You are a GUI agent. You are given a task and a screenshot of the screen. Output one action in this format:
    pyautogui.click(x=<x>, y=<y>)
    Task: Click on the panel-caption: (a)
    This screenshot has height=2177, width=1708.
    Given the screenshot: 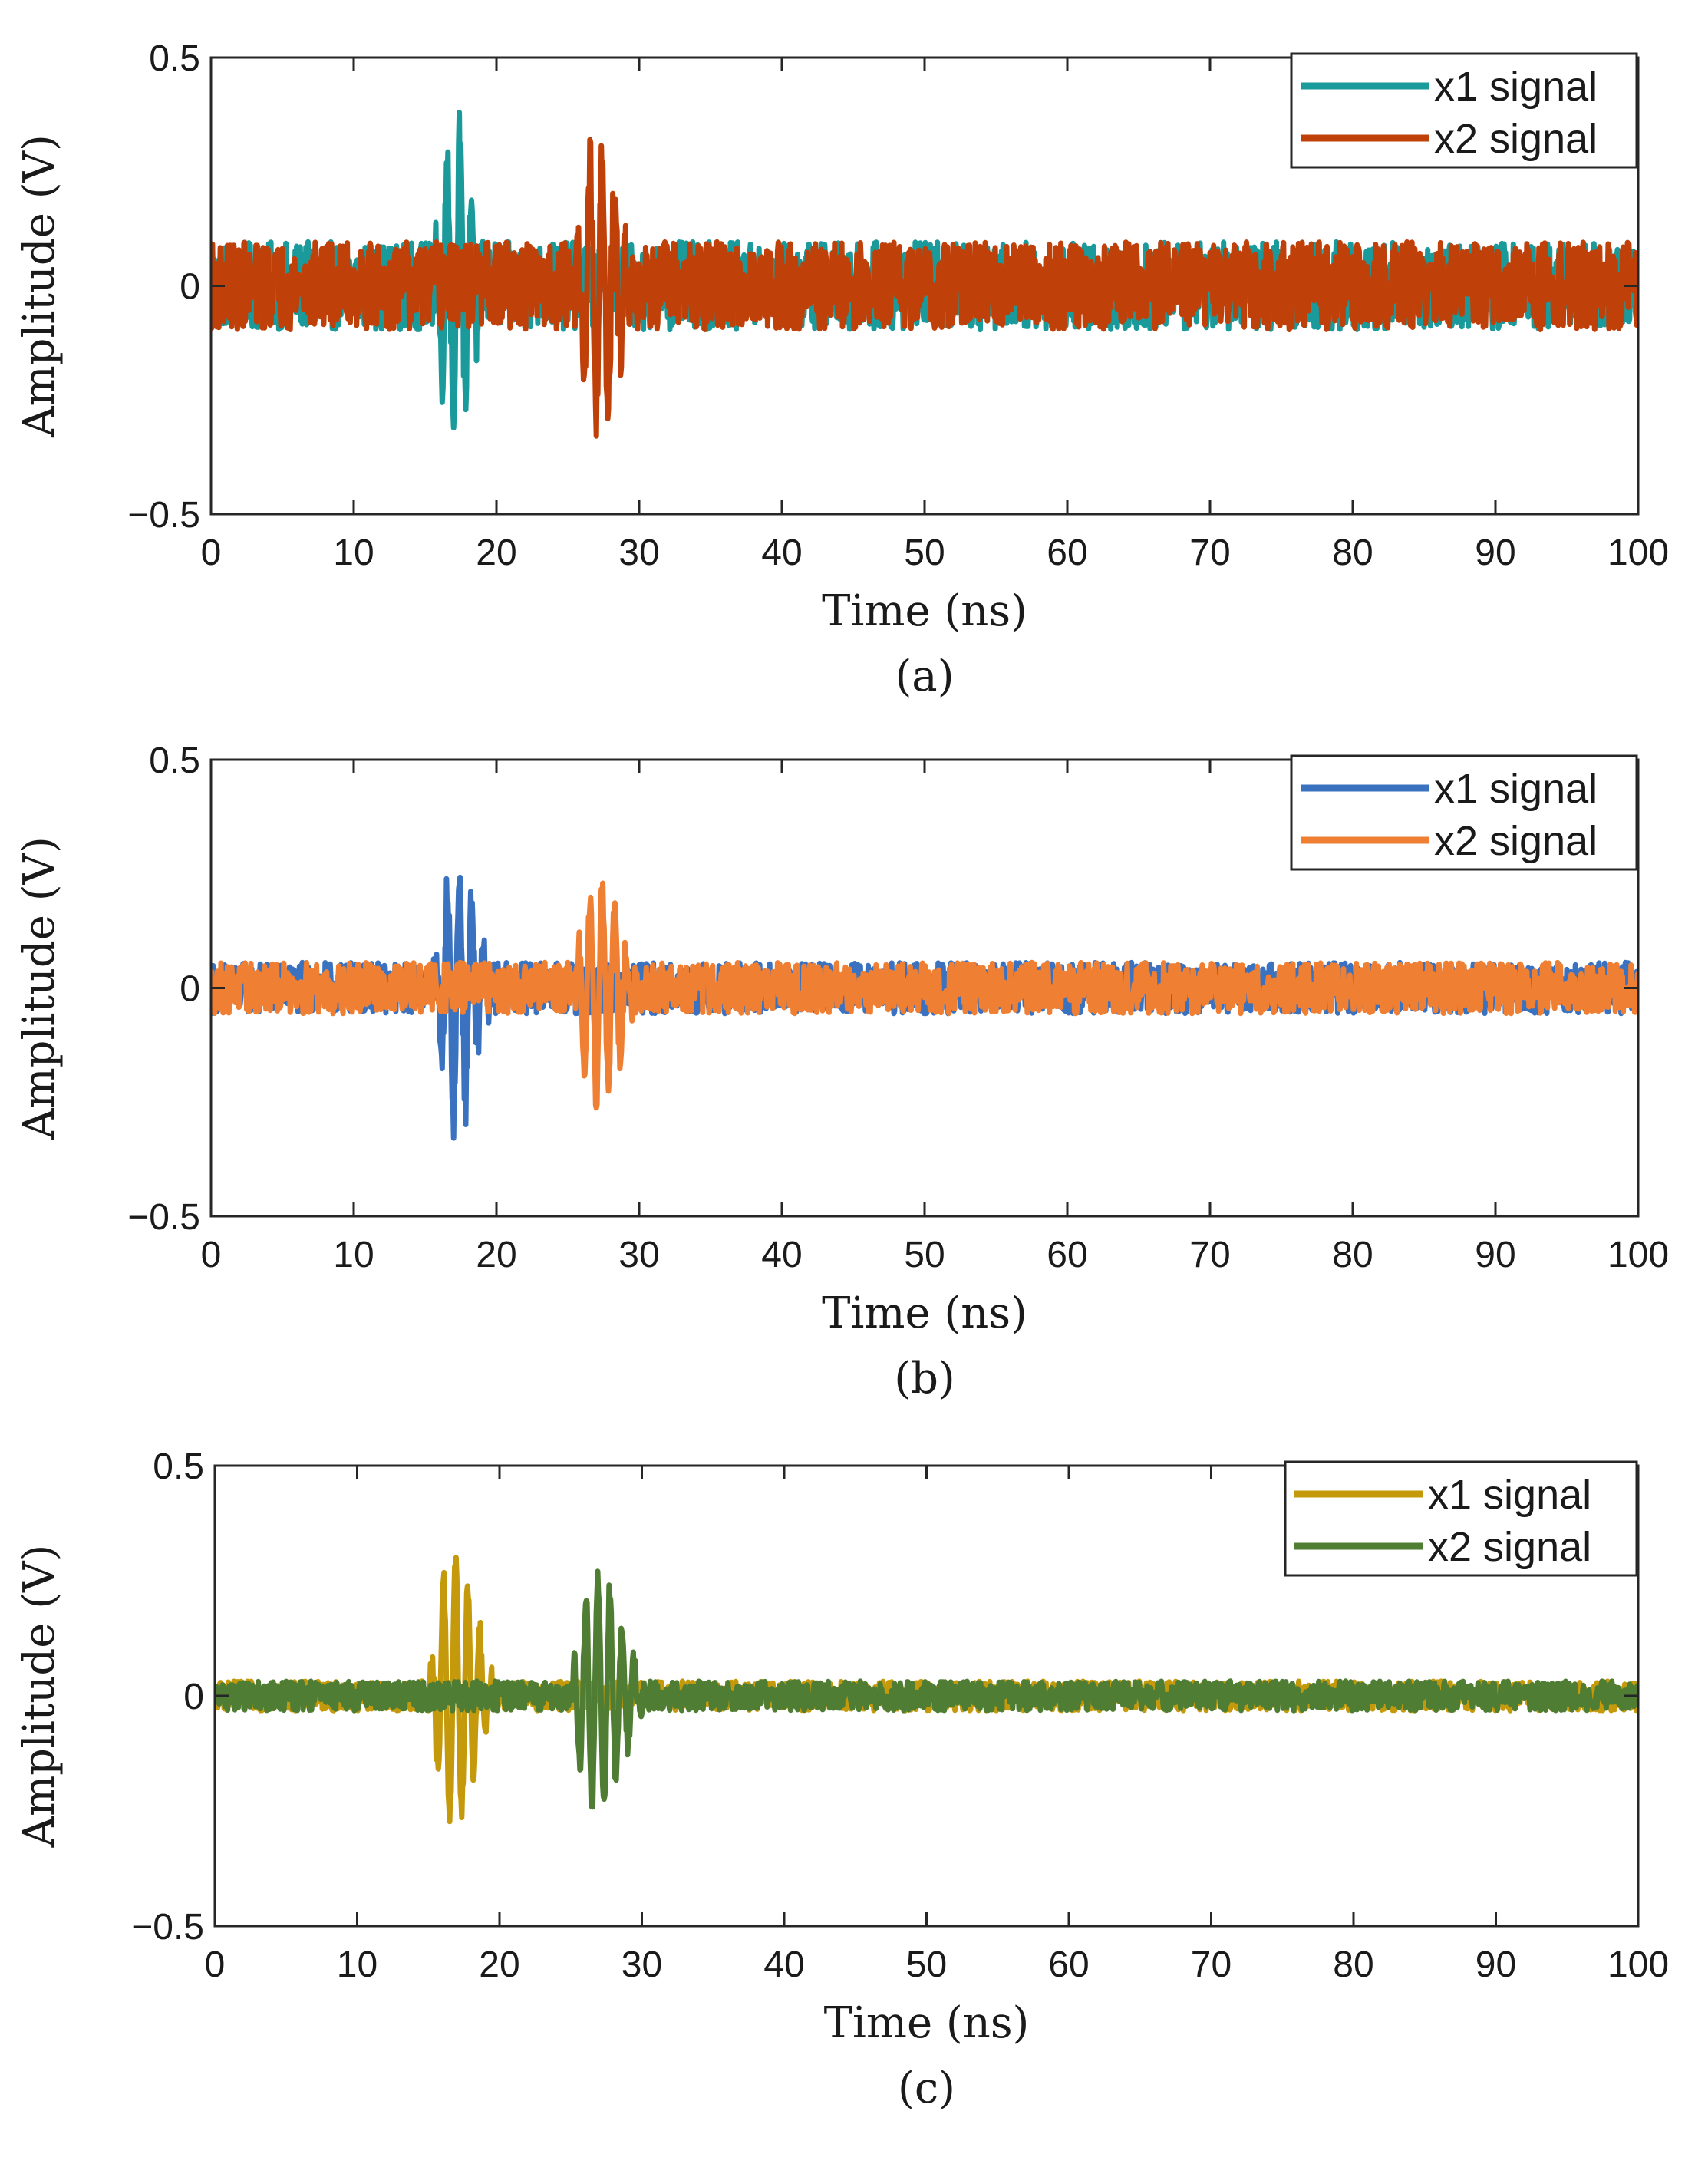 What is the action you would take?
    pyautogui.click(x=925, y=676)
    